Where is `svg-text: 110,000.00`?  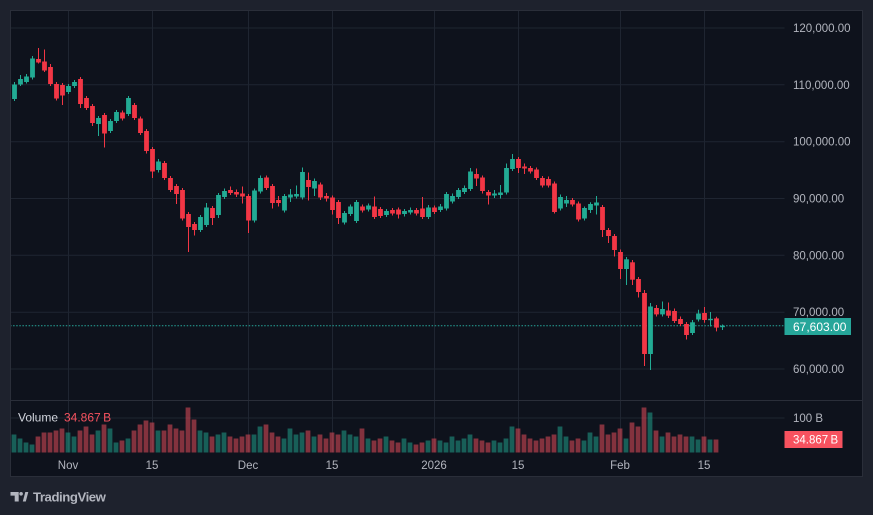
svg-text: 110,000.00 is located at coordinates (821, 86).